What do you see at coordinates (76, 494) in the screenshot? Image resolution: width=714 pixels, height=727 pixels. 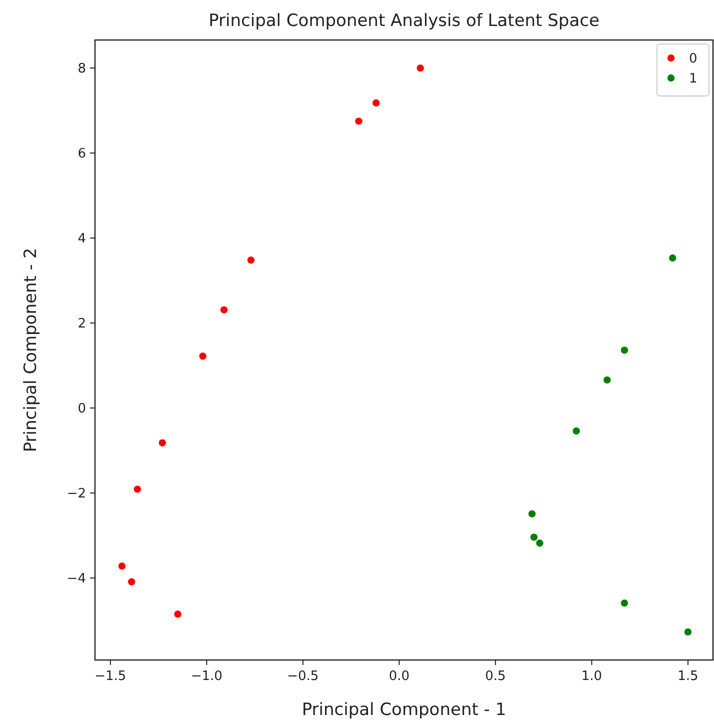 I see `y-tick-label: −2` at bounding box center [76, 494].